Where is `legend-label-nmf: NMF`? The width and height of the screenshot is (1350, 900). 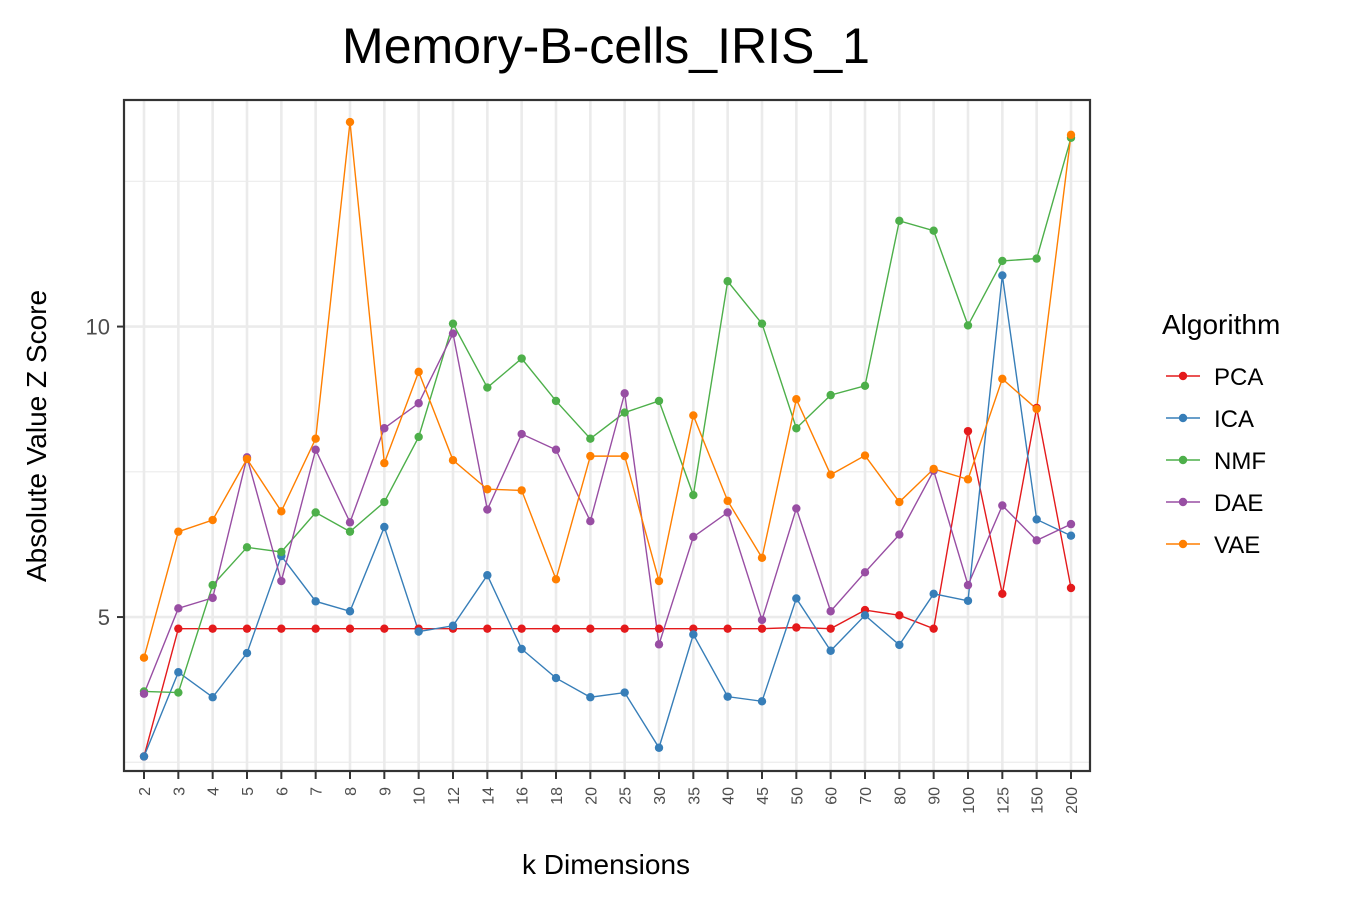 legend-label-nmf: NMF is located at coordinates (1240, 461).